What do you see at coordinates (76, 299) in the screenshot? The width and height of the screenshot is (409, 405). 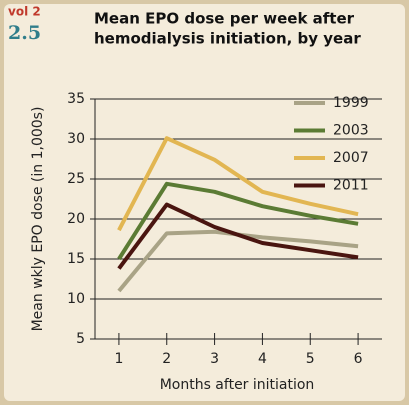 I see `y-tick-label: 10` at bounding box center [76, 299].